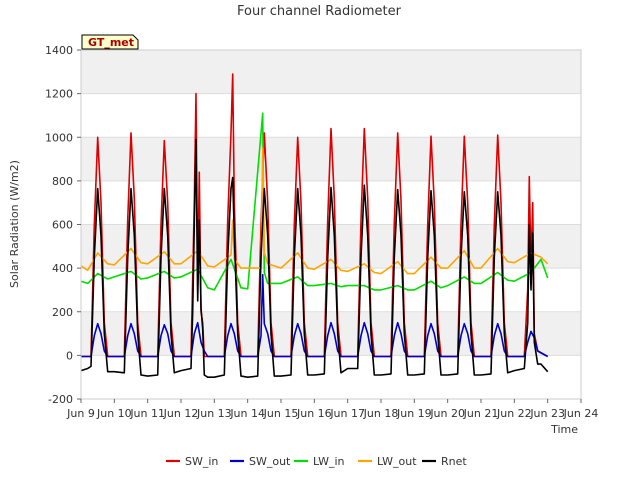 The image size is (640, 480). I want to click on legend-item-lw-in: LW_in, so click(319, 461).